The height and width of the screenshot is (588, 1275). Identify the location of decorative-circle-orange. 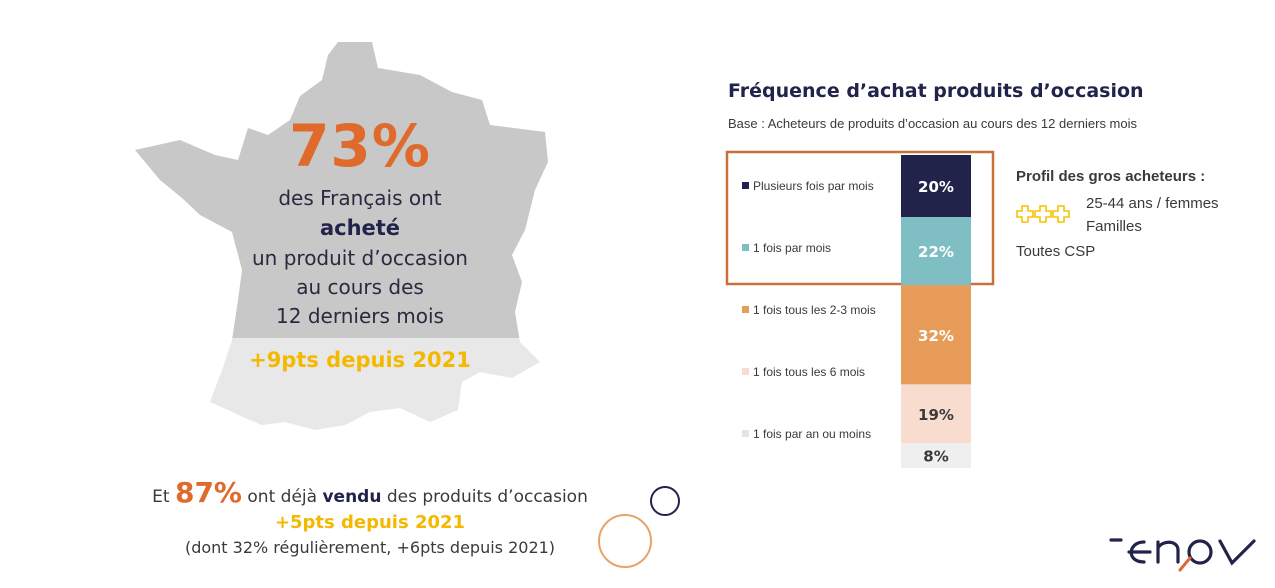
(625, 541).